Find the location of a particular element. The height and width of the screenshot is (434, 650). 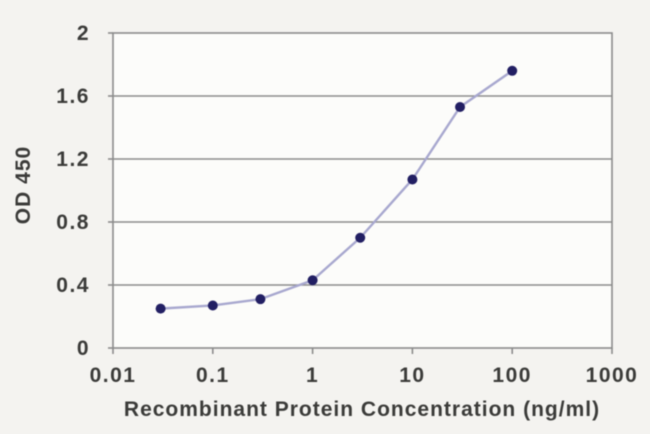

y-tick-label: 1.2 is located at coordinates (73, 159).